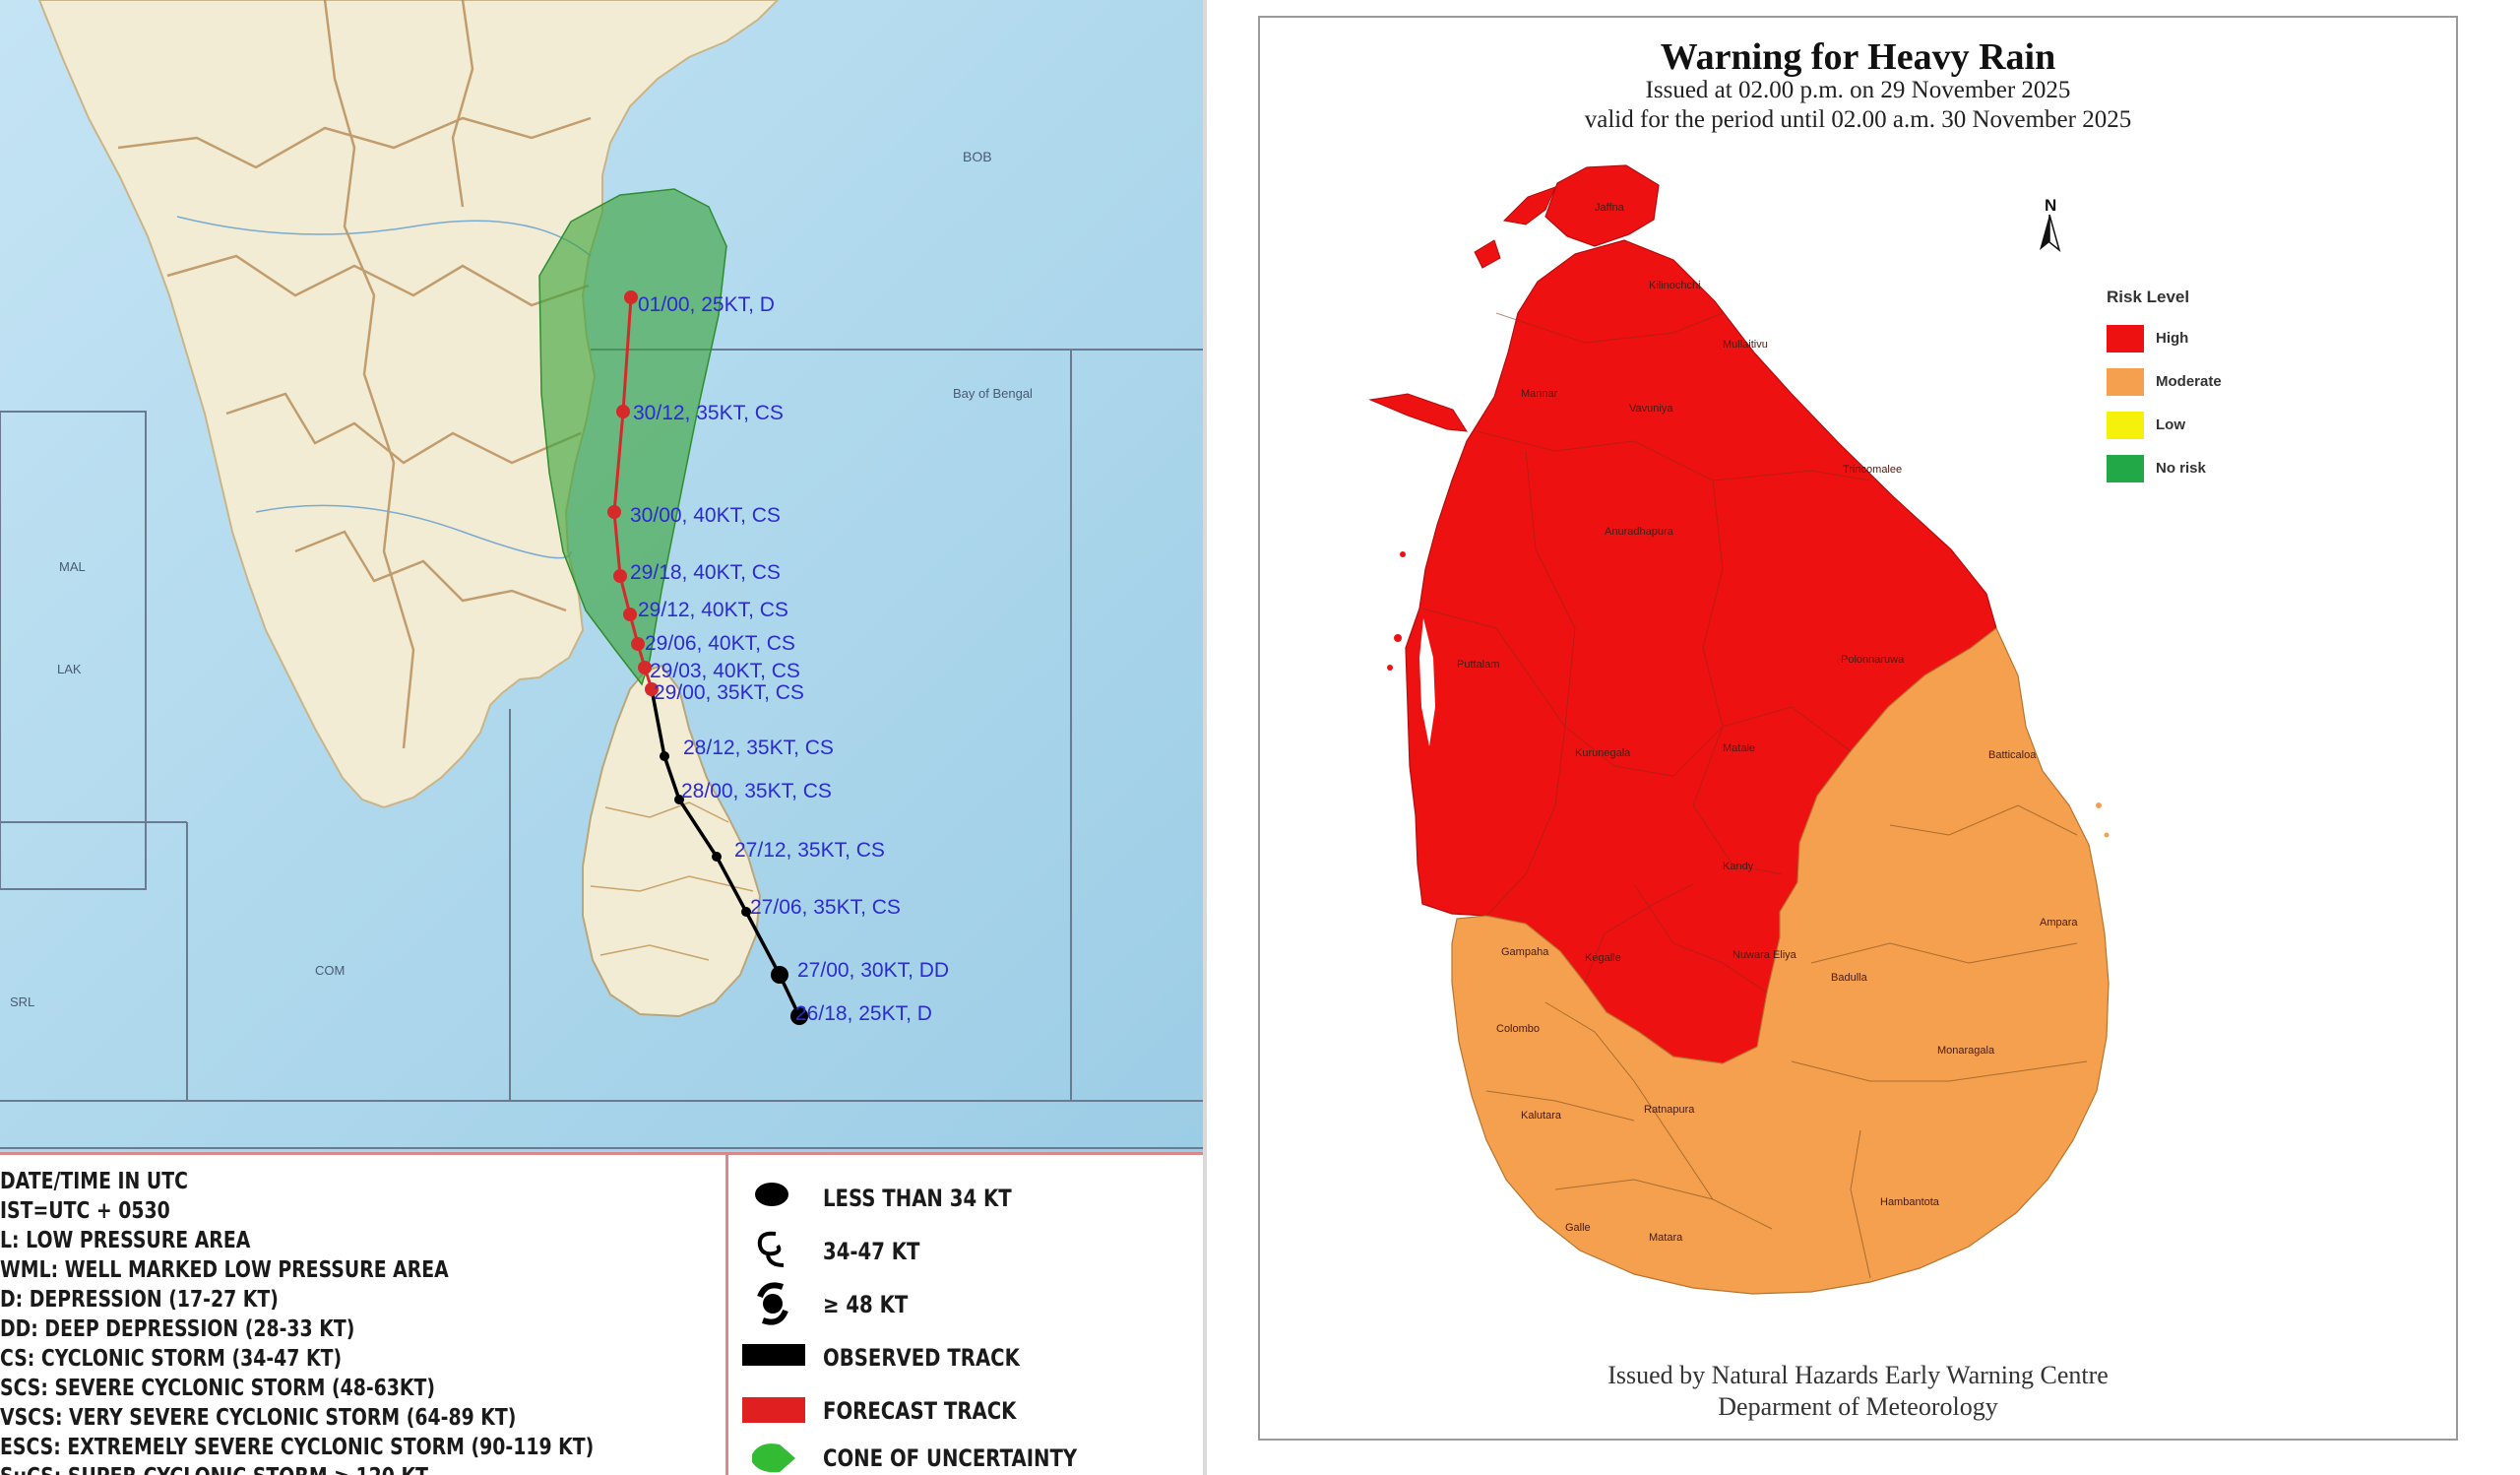 Image resolution: width=2520 pixels, height=1475 pixels. Describe the element at coordinates (758, 748) in the screenshot. I see `track-point-label: 28/12, 35KT, CS` at that location.